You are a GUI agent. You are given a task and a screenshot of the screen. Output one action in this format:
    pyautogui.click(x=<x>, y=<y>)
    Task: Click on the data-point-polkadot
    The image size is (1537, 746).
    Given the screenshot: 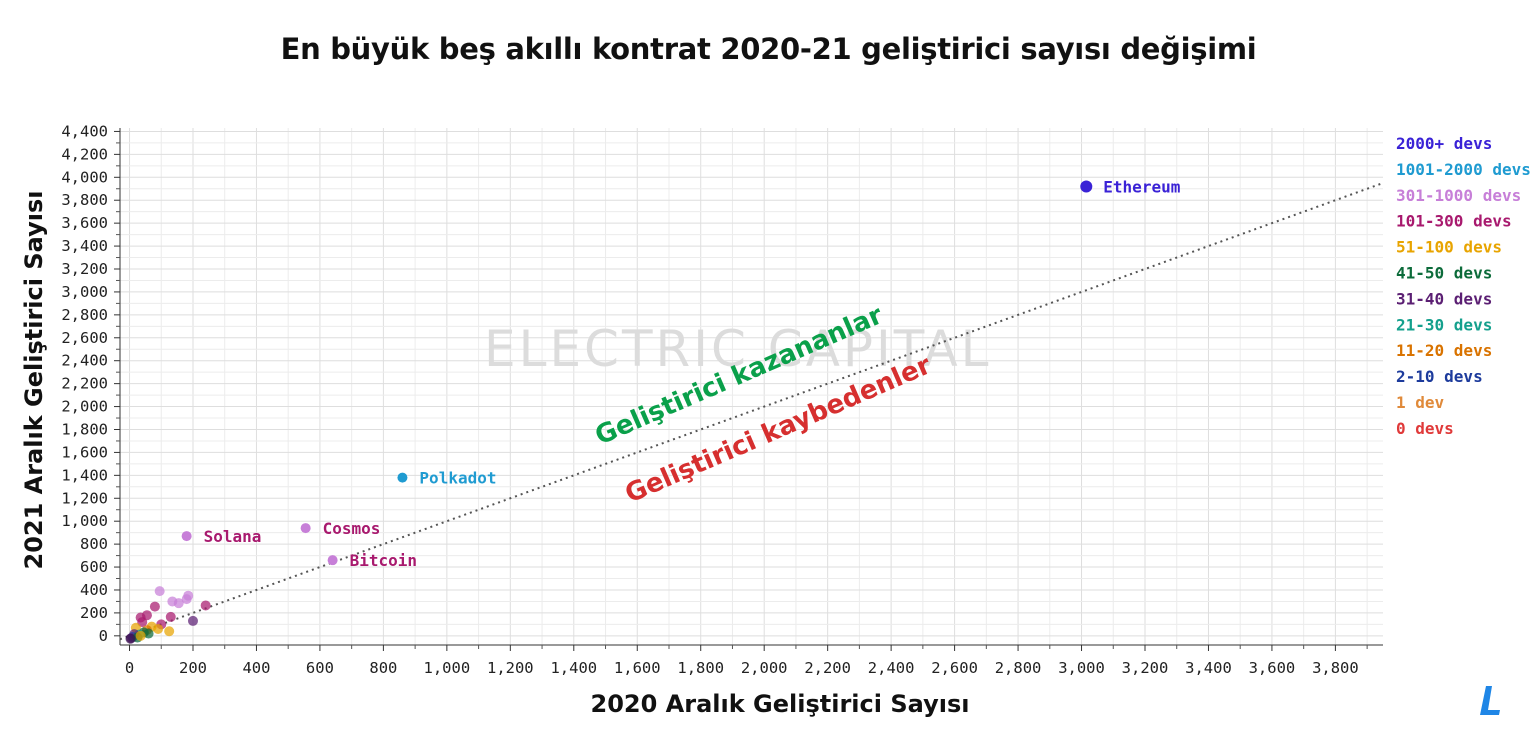 What is the action you would take?
    pyautogui.click(x=402, y=477)
    